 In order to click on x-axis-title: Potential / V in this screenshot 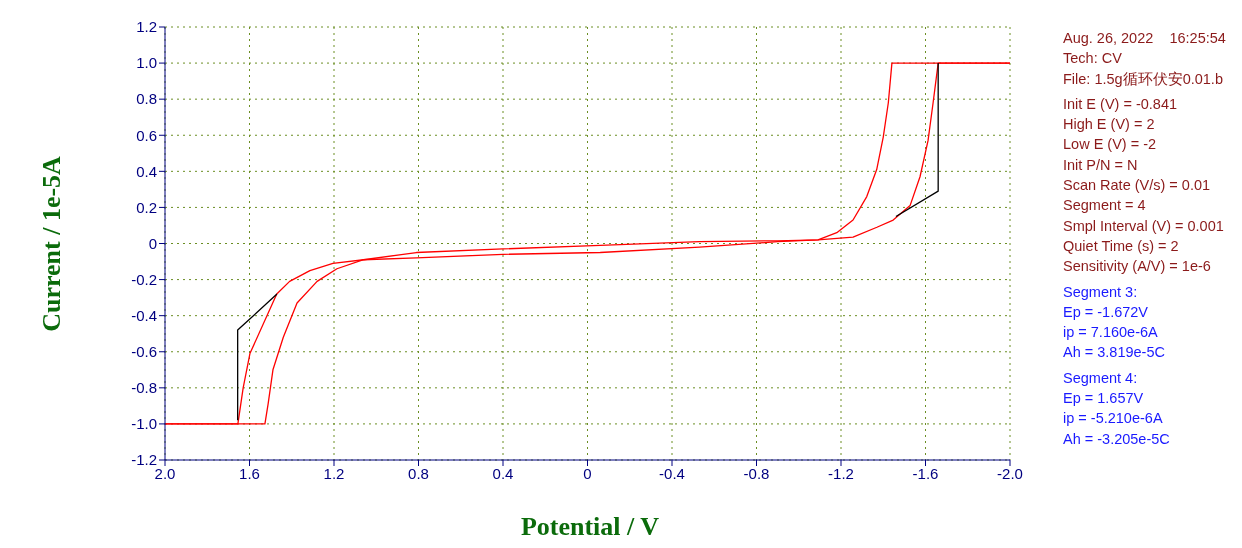, I will do `click(590, 527)`.